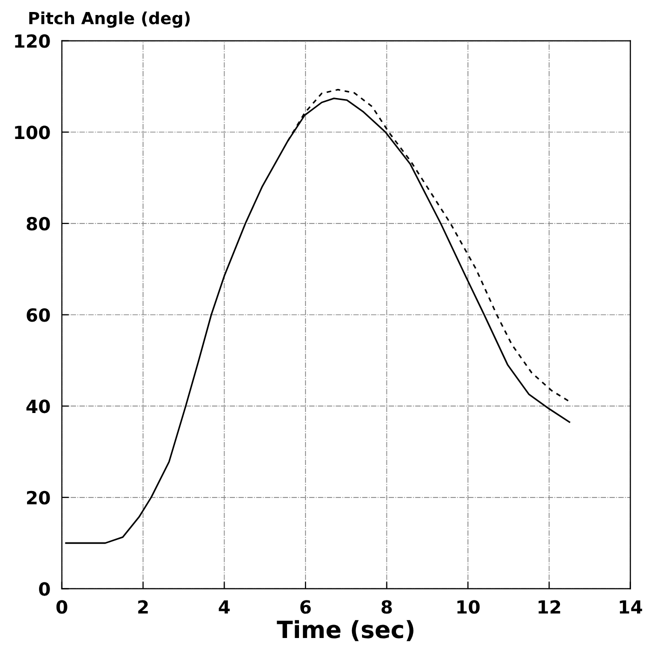  What do you see at coordinates (387, 607) in the screenshot?
I see `x-tick-label: 8` at bounding box center [387, 607].